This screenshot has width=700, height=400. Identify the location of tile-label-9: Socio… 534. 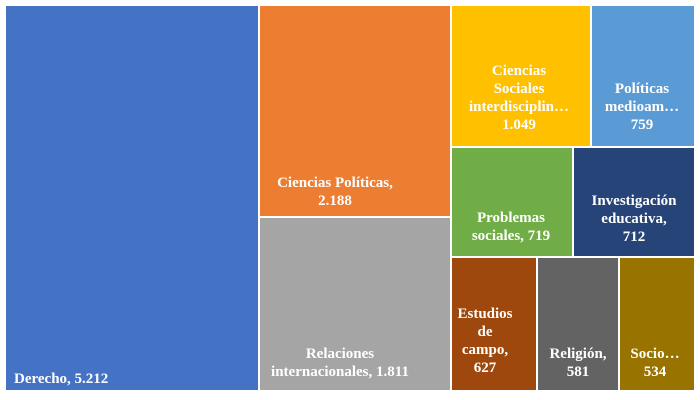
(654, 363).